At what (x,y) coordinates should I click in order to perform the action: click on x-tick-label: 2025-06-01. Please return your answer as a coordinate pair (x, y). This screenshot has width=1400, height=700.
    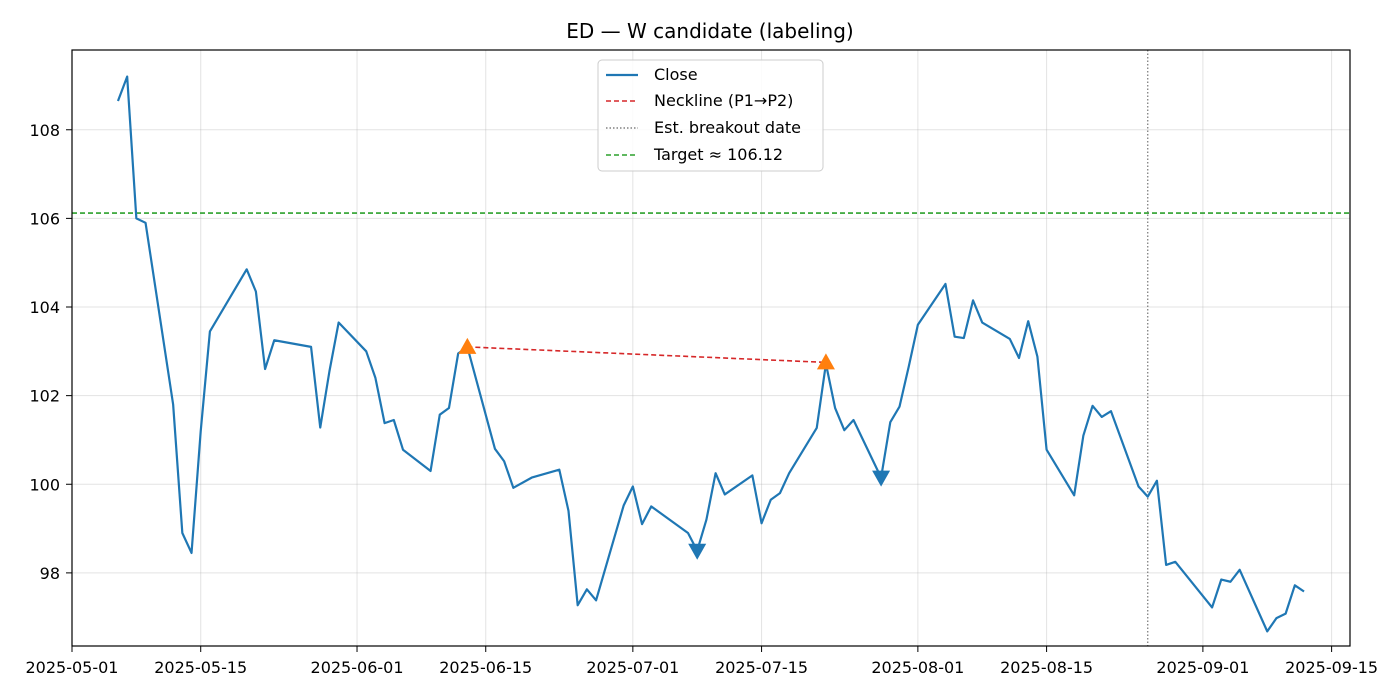
    Looking at the image, I should click on (357, 667).